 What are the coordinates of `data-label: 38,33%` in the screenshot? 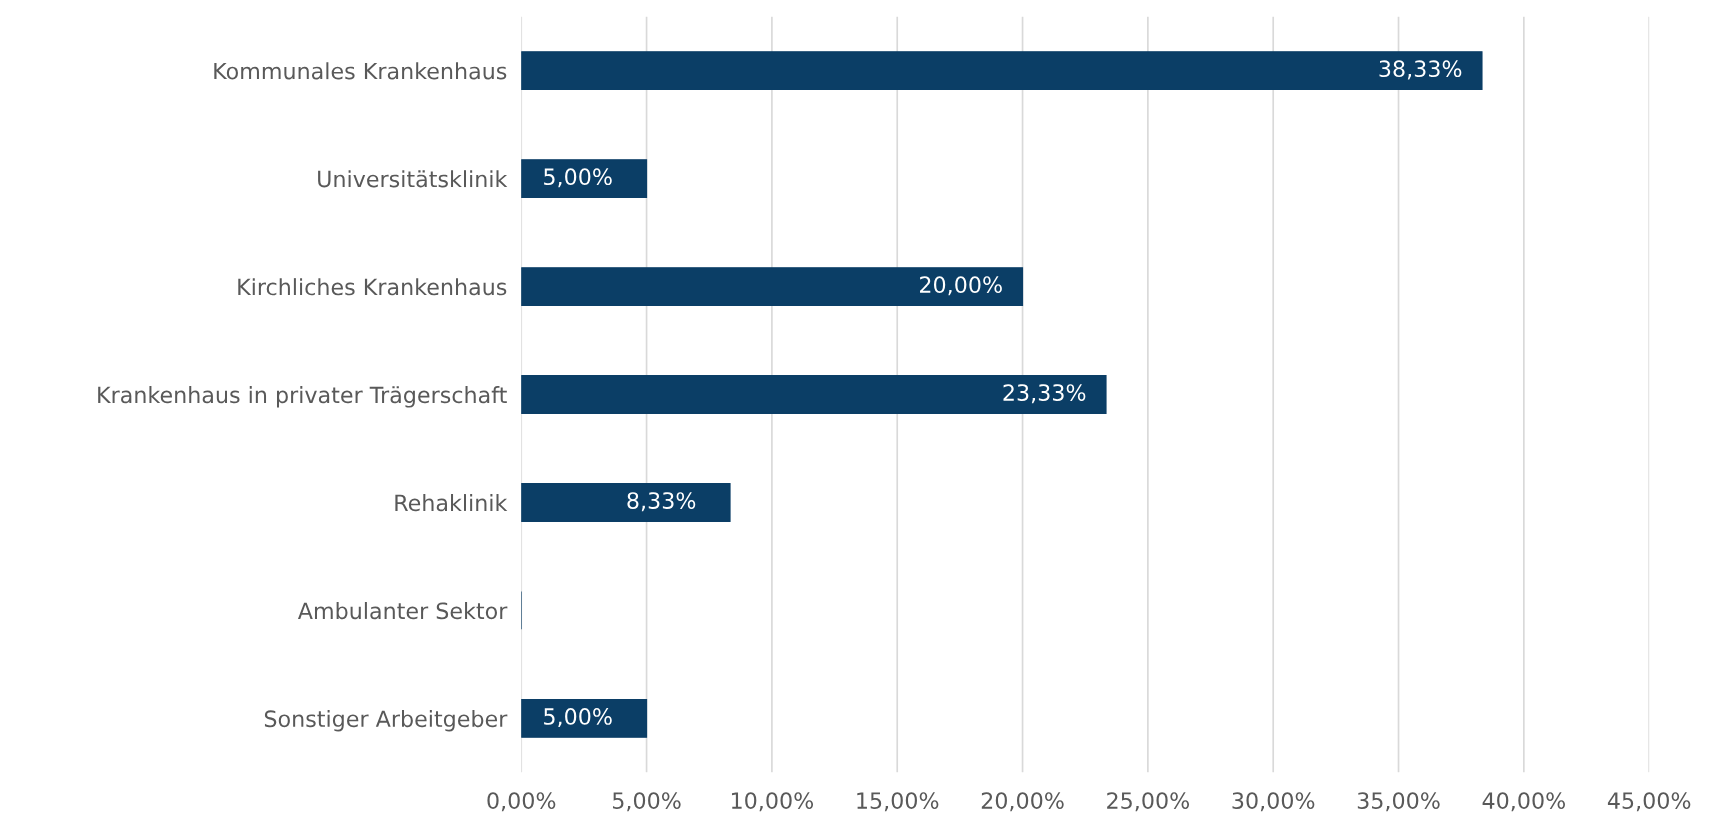 It's located at (1420, 70).